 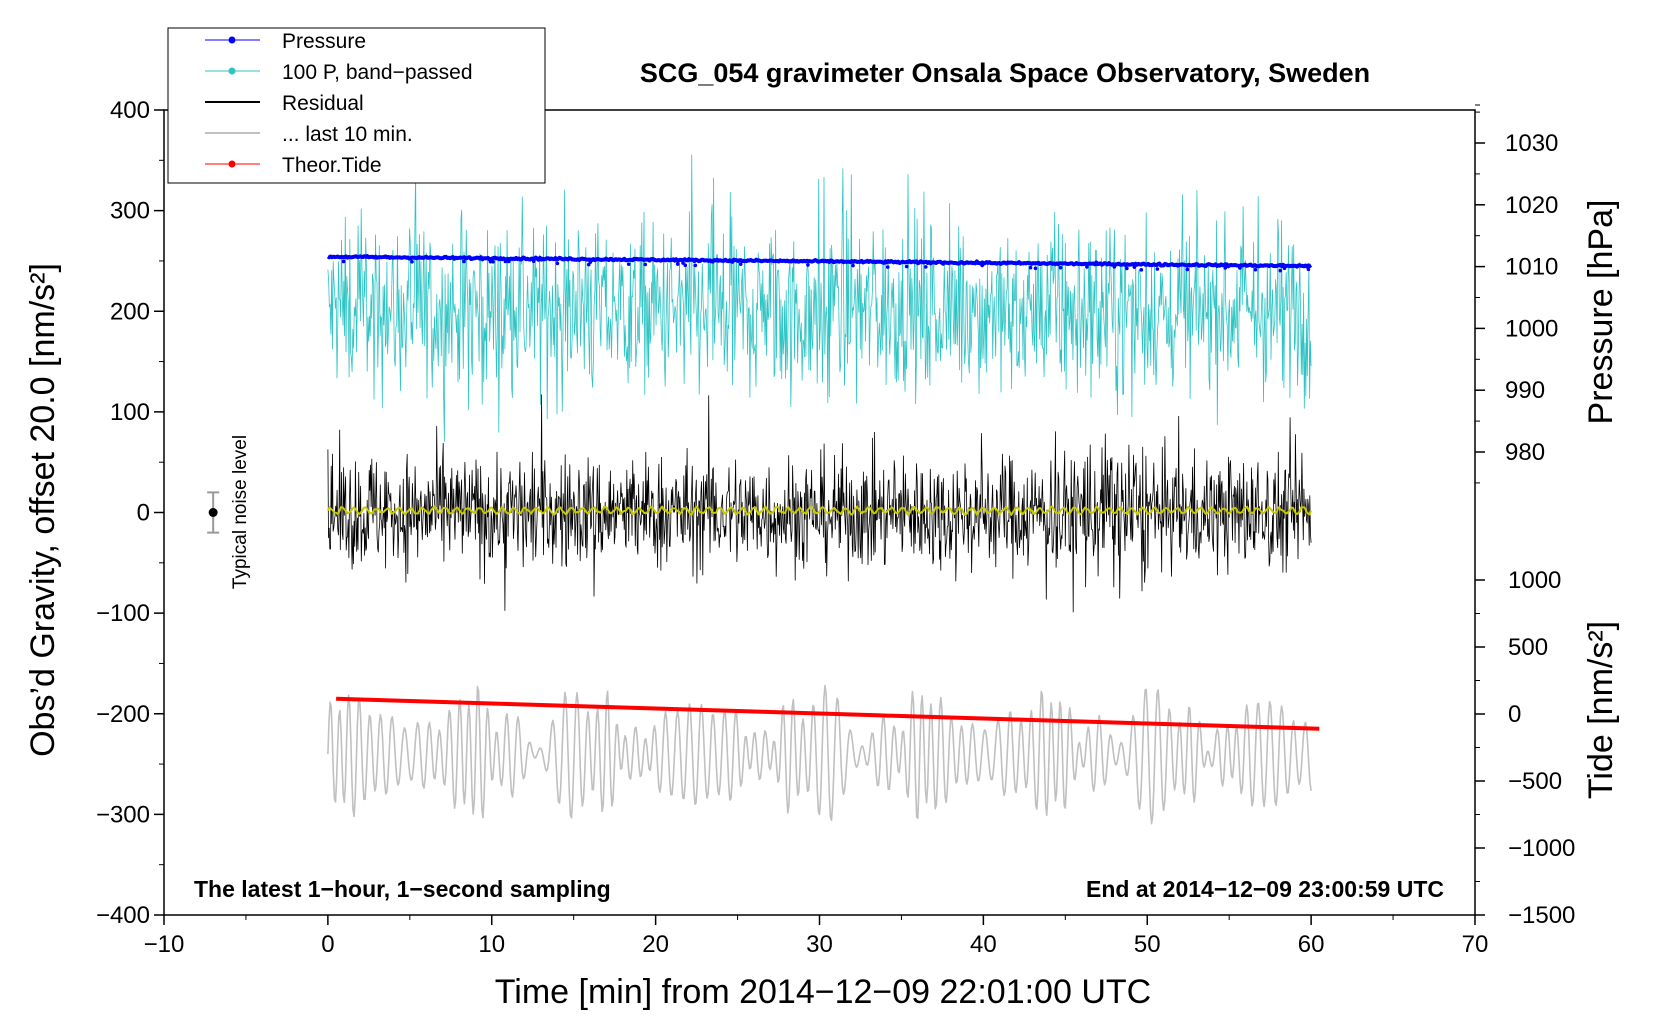 What do you see at coordinates (130, 110) in the screenshot?
I see `y-tick-label: 400` at bounding box center [130, 110].